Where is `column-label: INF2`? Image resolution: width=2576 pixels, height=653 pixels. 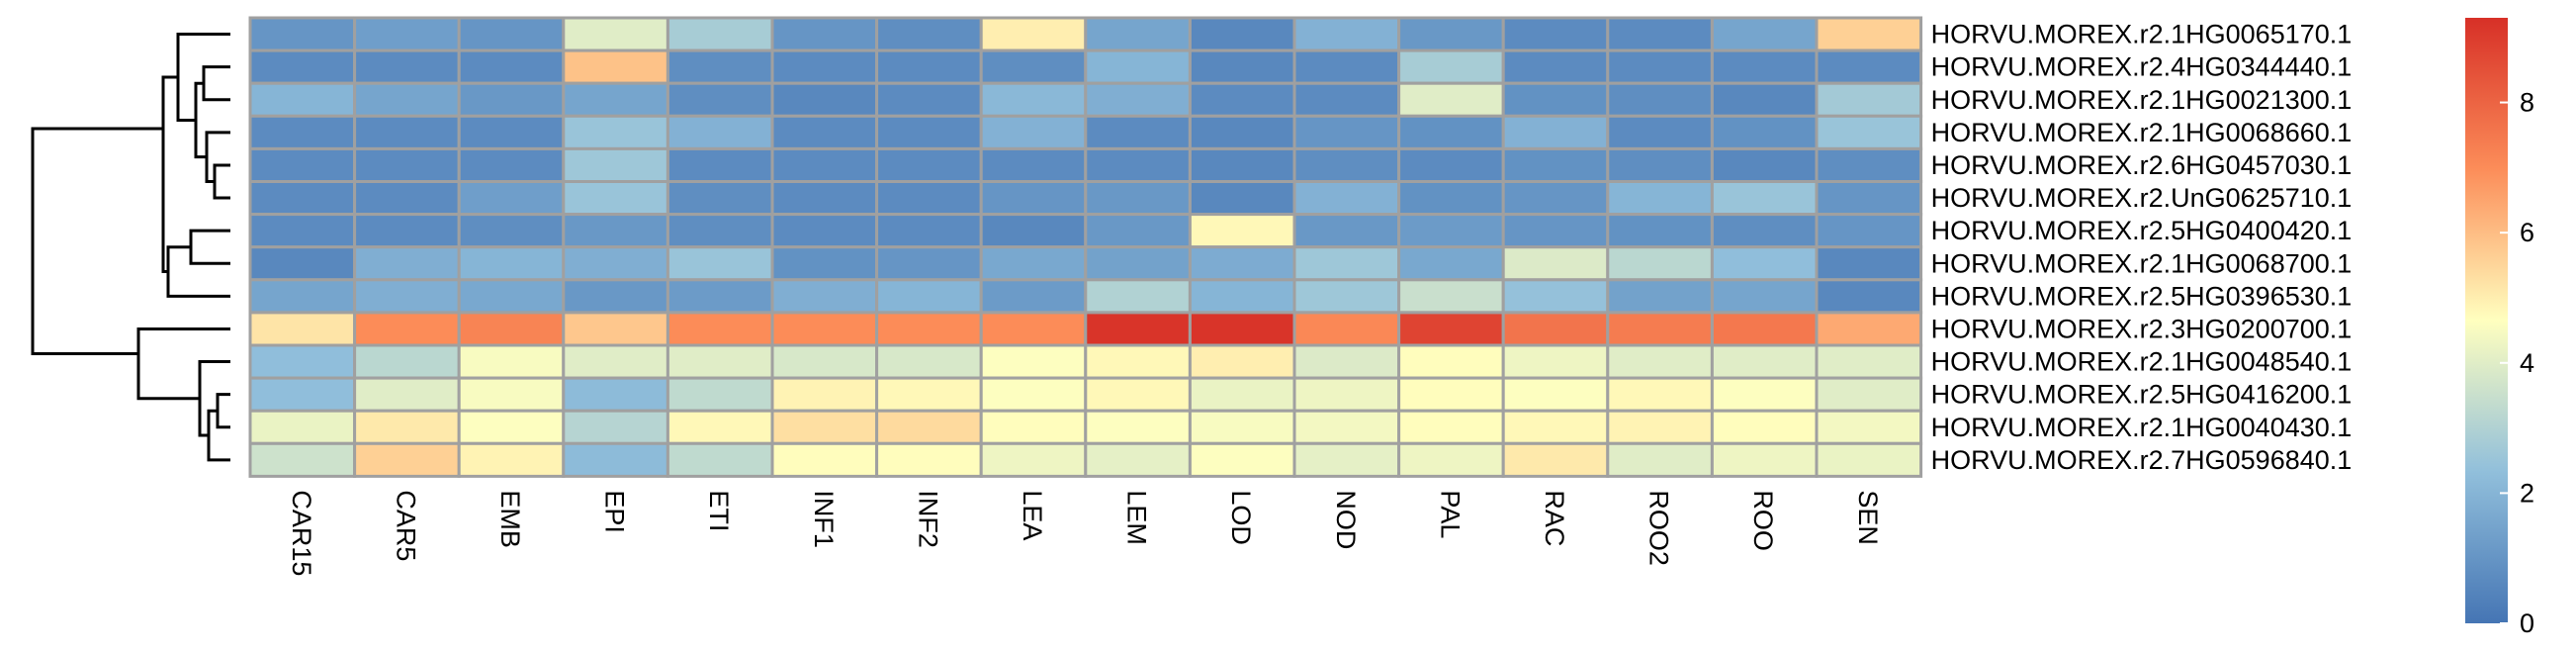 column-label: INF2 is located at coordinates (927, 519).